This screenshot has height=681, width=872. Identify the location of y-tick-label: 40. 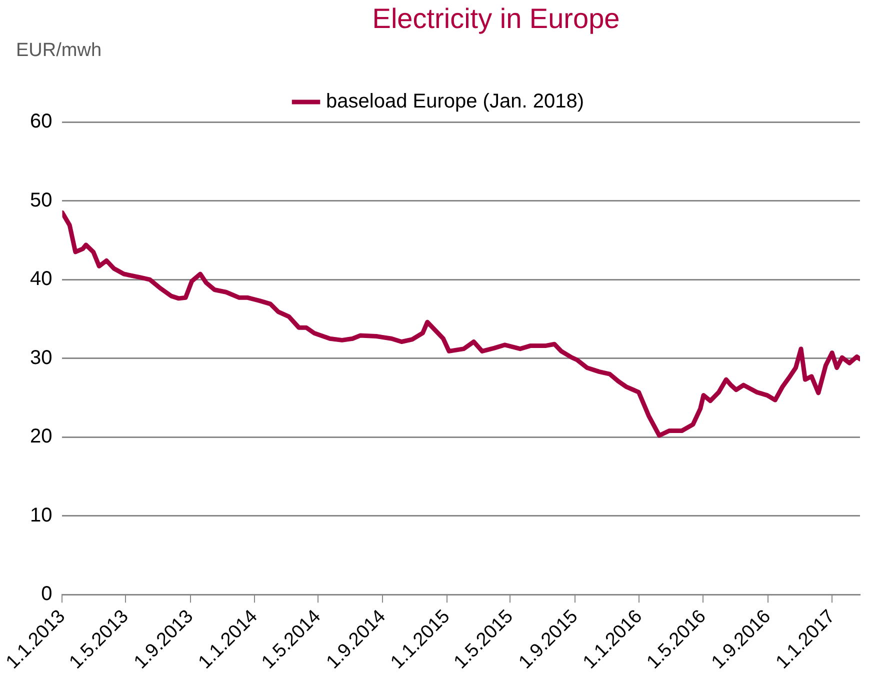
(41, 279).